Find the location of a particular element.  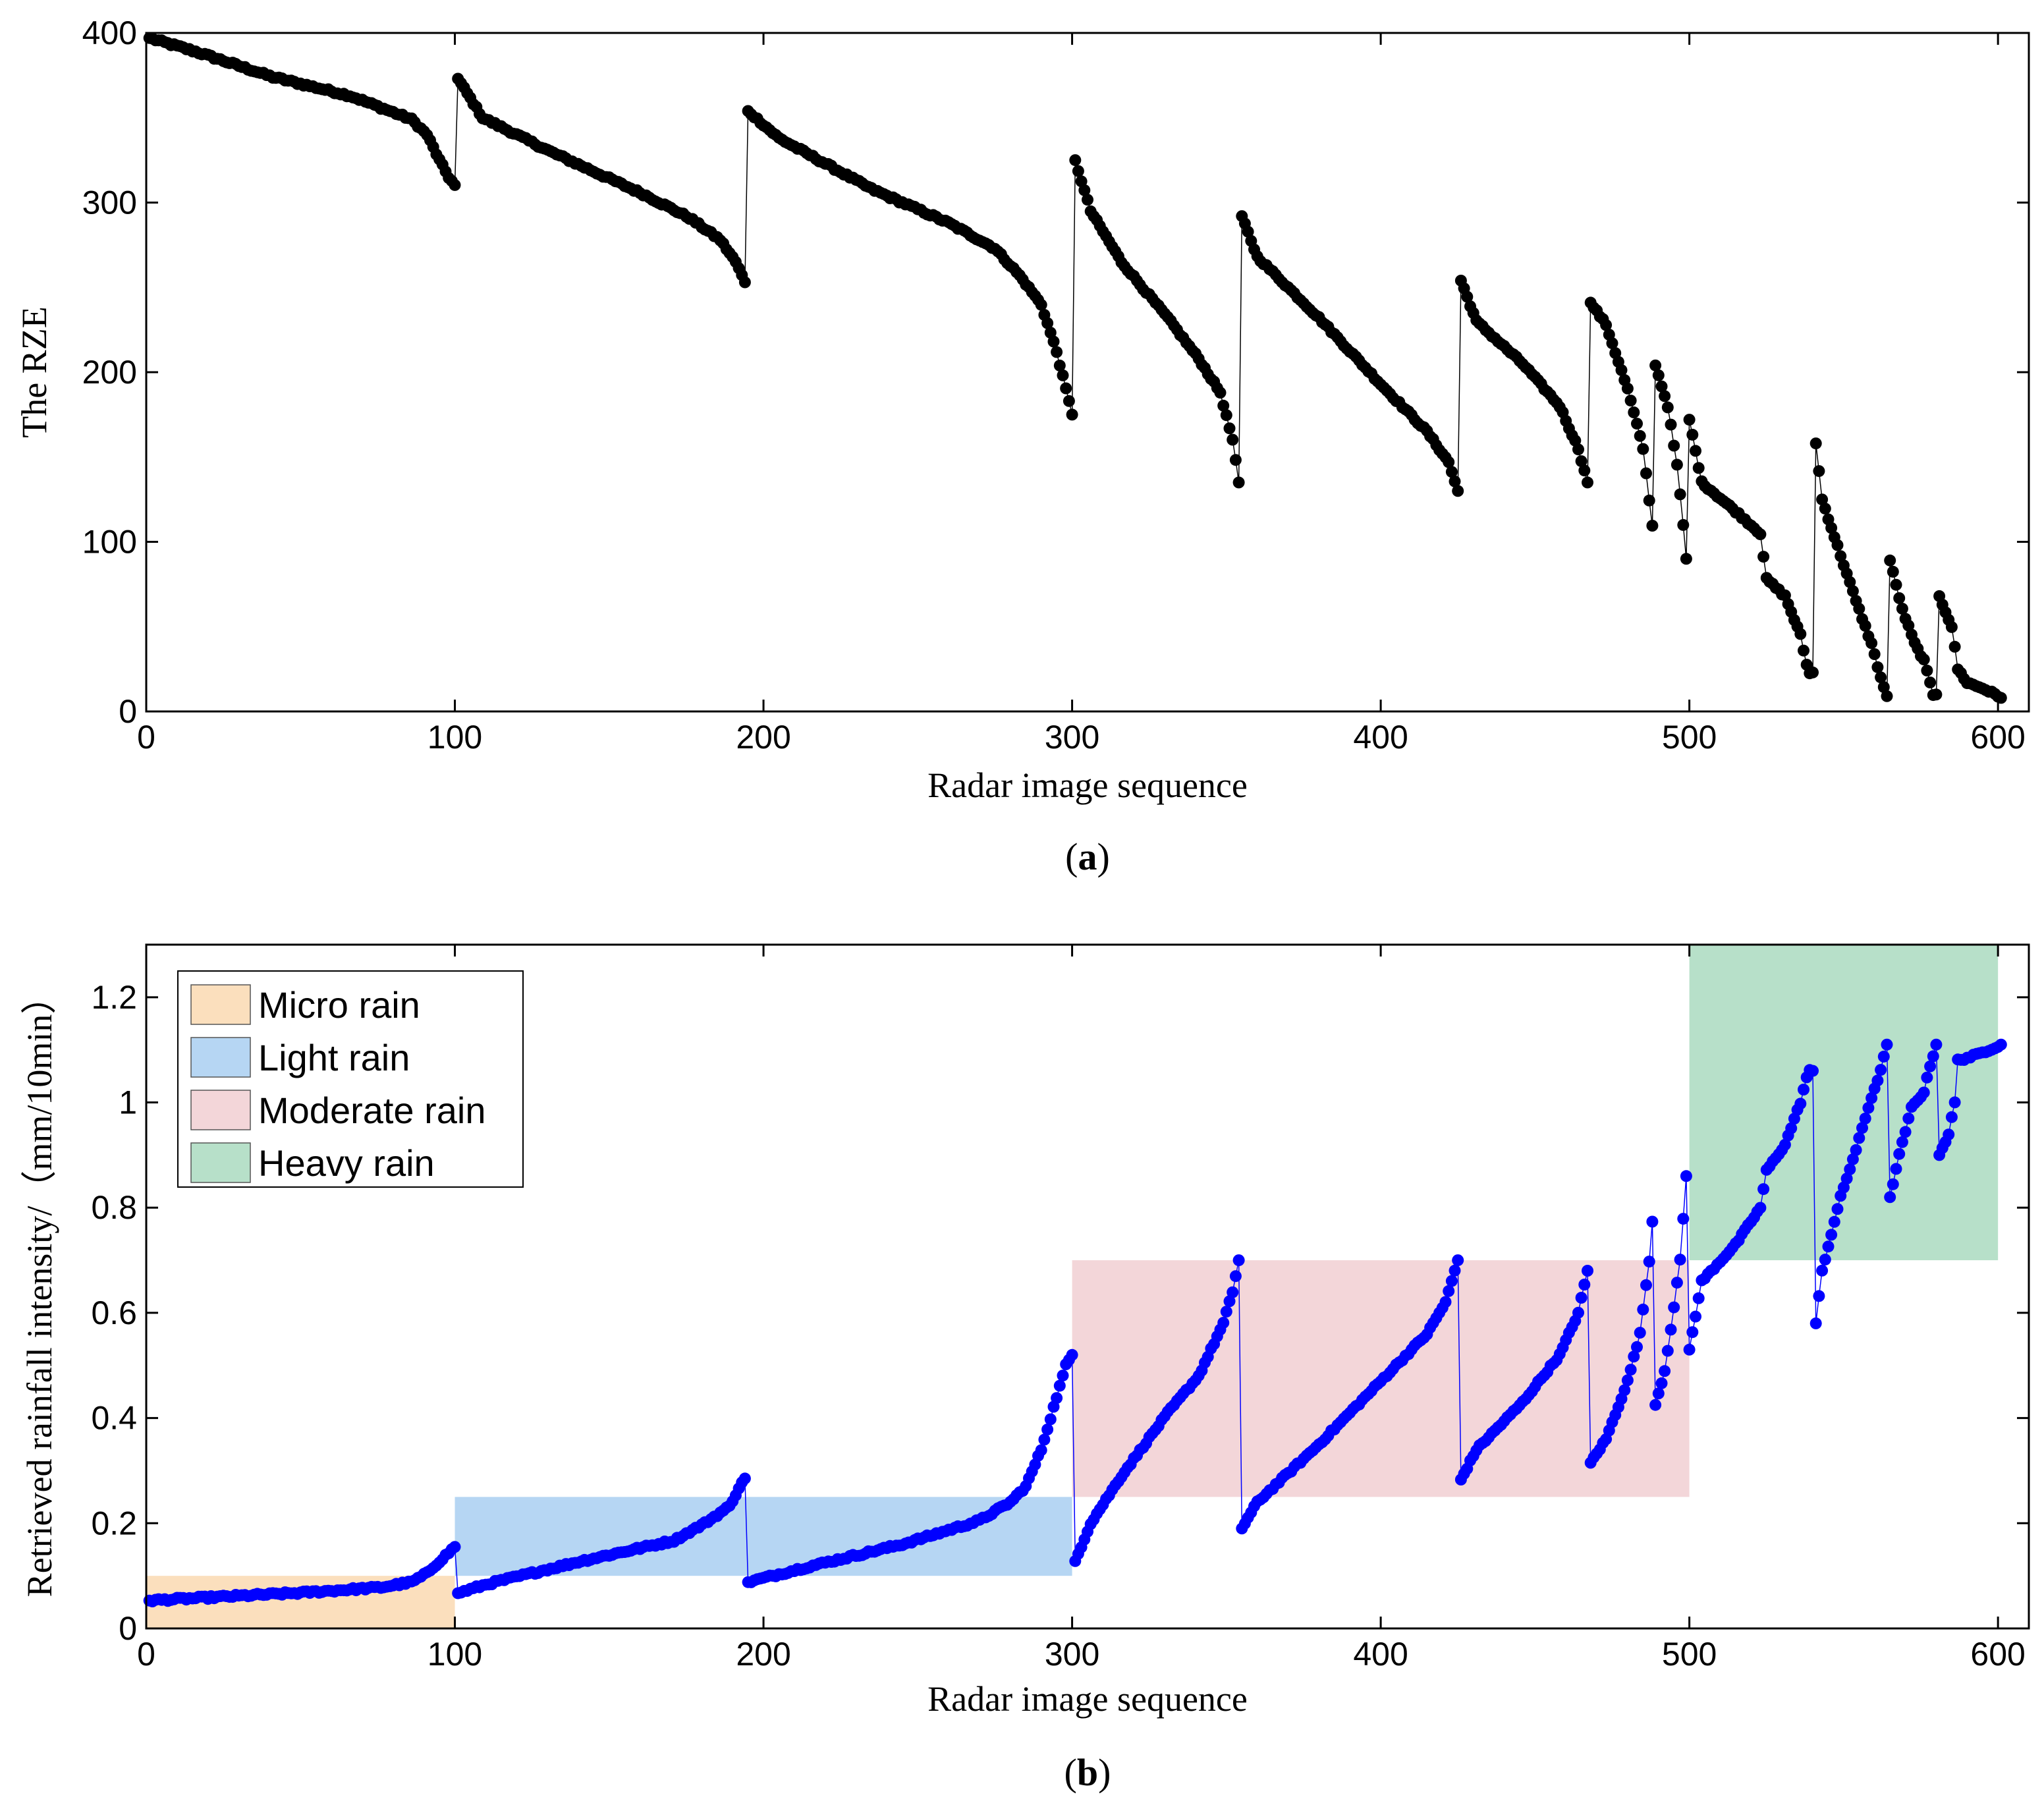

legend-item: Moderate rain is located at coordinates (338, 1110).